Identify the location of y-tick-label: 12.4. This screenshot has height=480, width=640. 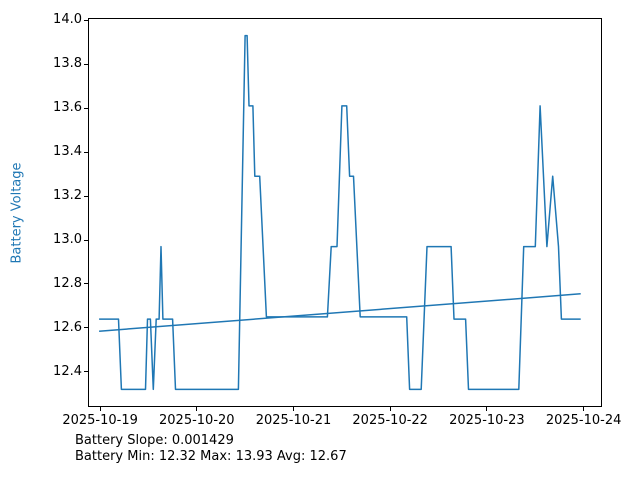
(67, 371).